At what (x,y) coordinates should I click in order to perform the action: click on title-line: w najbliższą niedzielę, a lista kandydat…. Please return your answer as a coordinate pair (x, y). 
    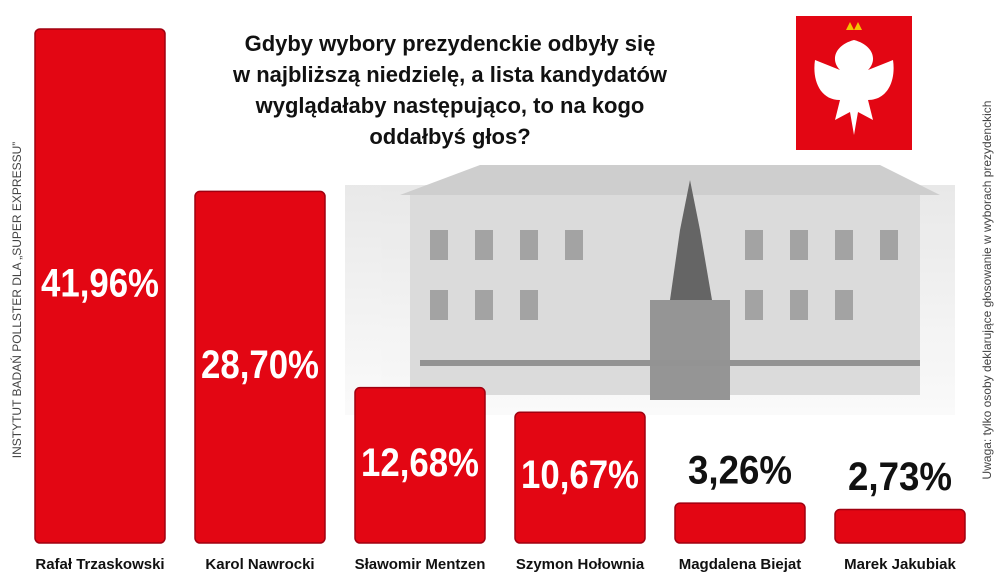
    Looking at the image, I should click on (450, 74).